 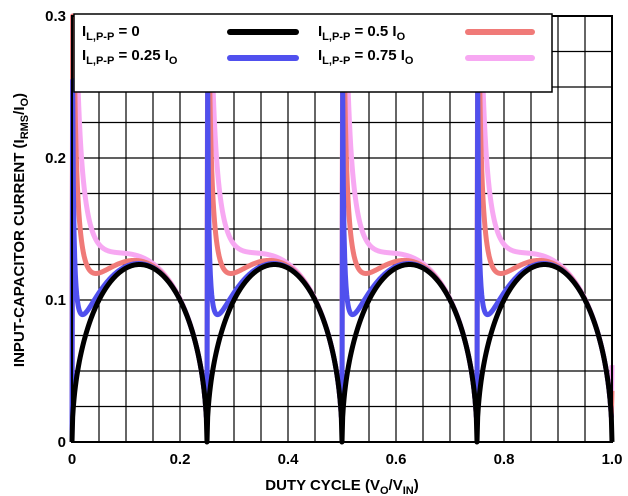 I want to click on legend-box, so click(x=313, y=53).